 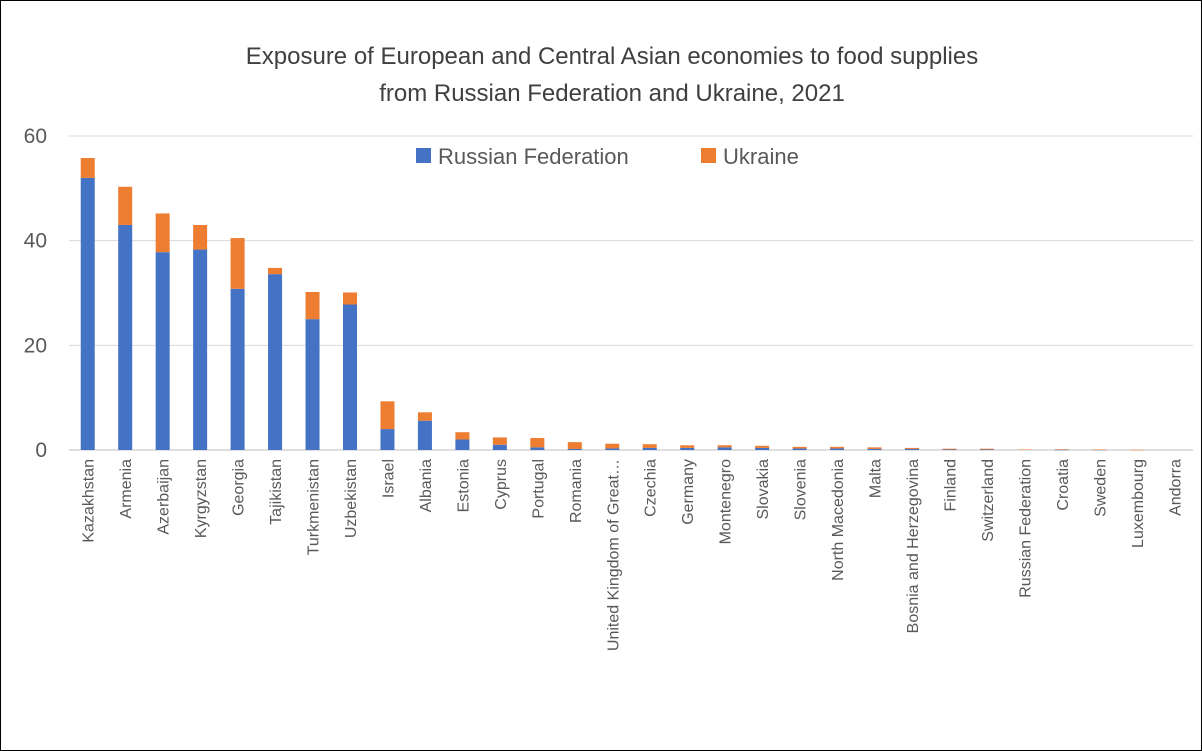 I want to click on x-tick-label-israel: Israel, so click(x=388, y=478).